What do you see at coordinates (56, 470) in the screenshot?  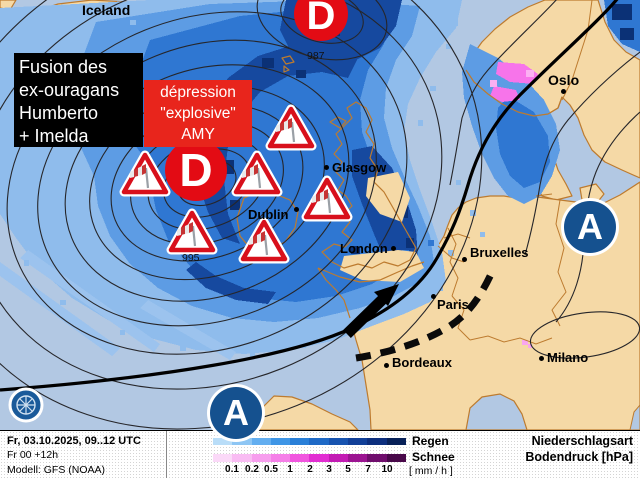 I see `model-name: Modell: GFS (NOAA)` at bounding box center [56, 470].